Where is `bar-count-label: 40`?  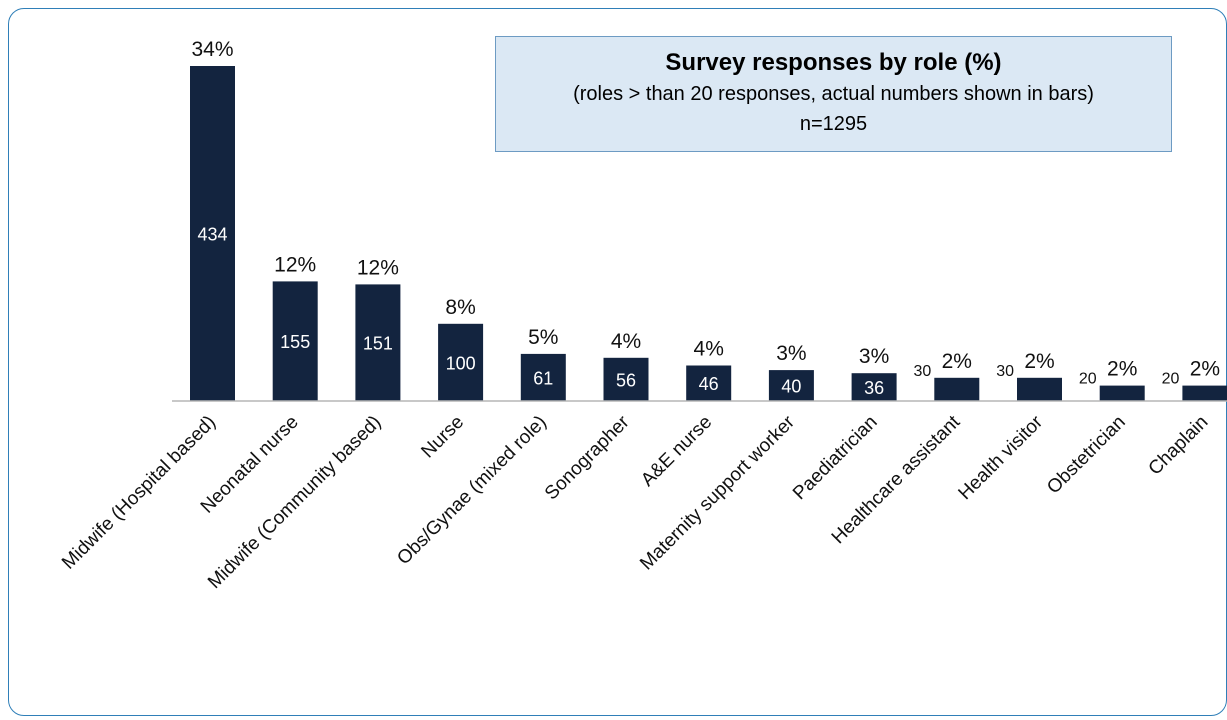 bar-count-label: 40 is located at coordinates (791, 387).